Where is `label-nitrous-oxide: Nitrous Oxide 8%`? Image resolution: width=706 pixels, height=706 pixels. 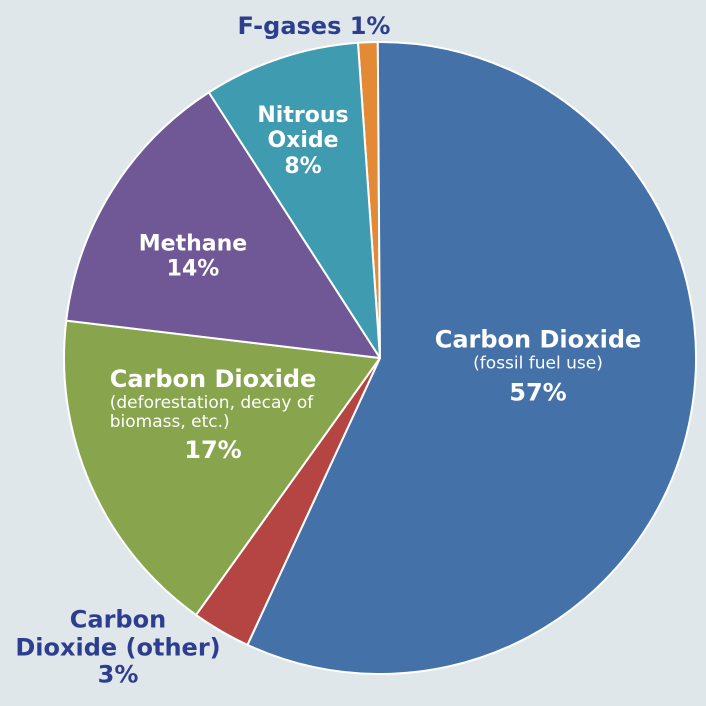 label-nitrous-oxide: Nitrous Oxide 8% is located at coordinates (303, 141).